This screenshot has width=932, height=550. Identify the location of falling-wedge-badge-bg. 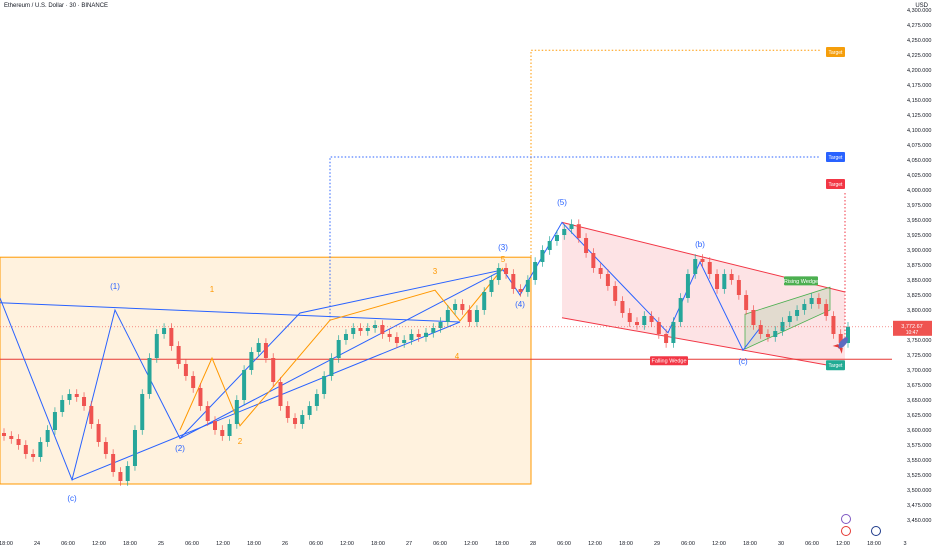
(669, 361).